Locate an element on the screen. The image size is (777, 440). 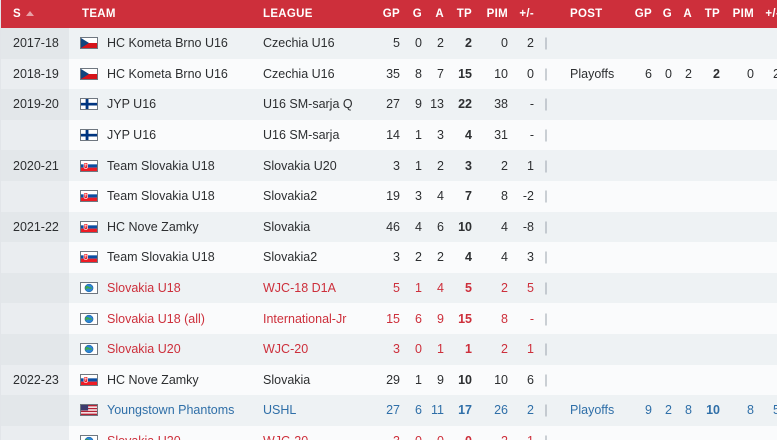
team-name-label: Youngstown Phantoms is located at coordinates (171, 410).